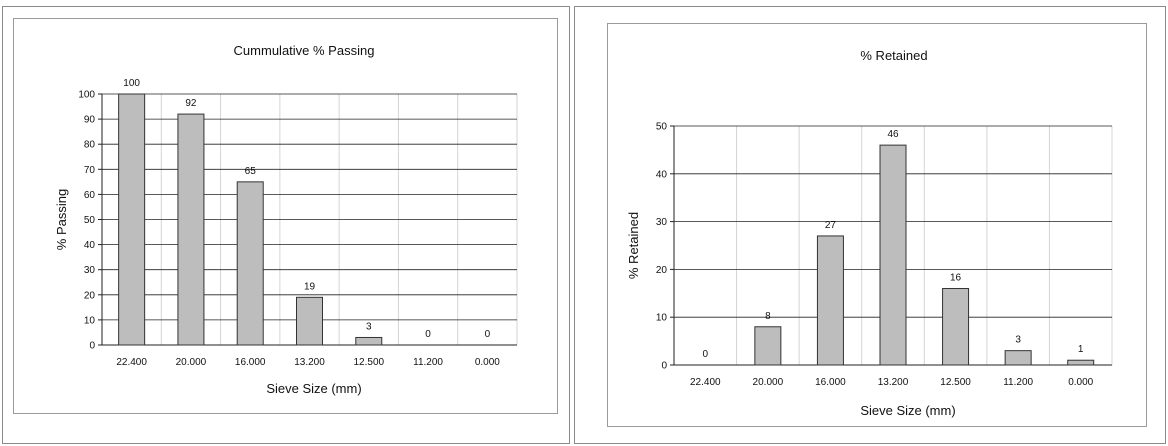 The height and width of the screenshot is (446, 1168). What do you see at coordinates (131, 83) in the screenshot?
I see `data-label: 100` at bounding box center [131, 83].